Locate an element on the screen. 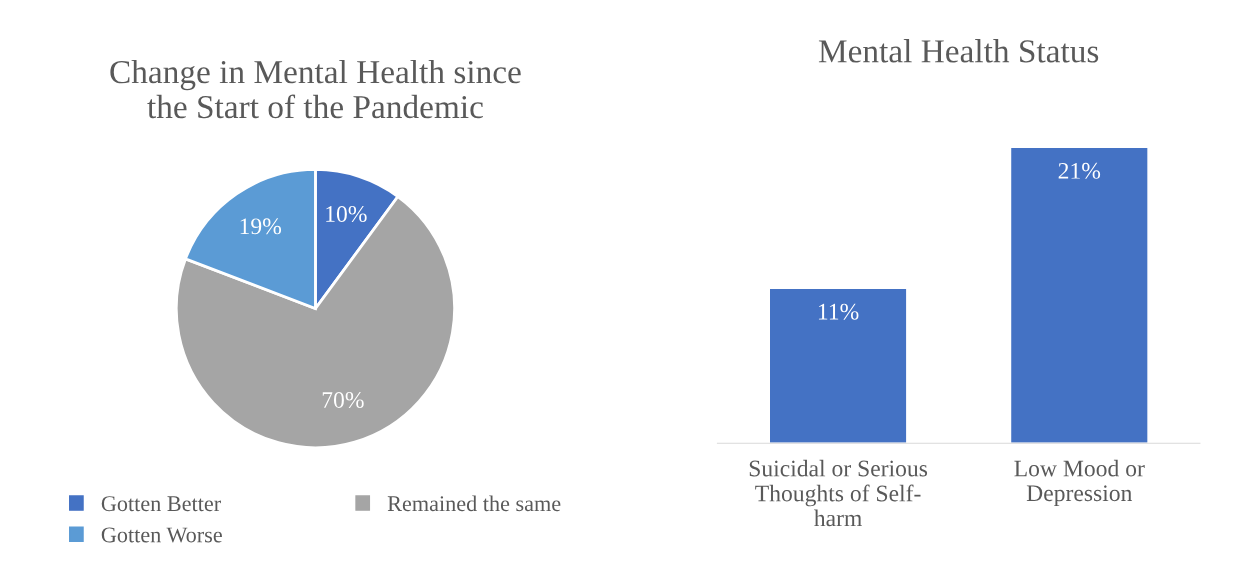 This screenshot has width=1237, height=561. data-label: 10% is located at coordinates (346, 214).